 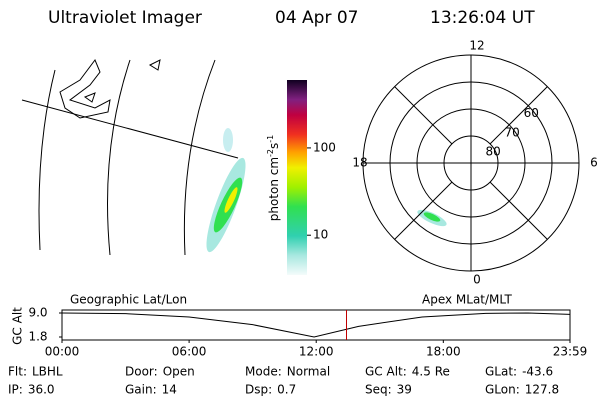 I want to click on unit-exp: -1, so click(x=270, y=139).